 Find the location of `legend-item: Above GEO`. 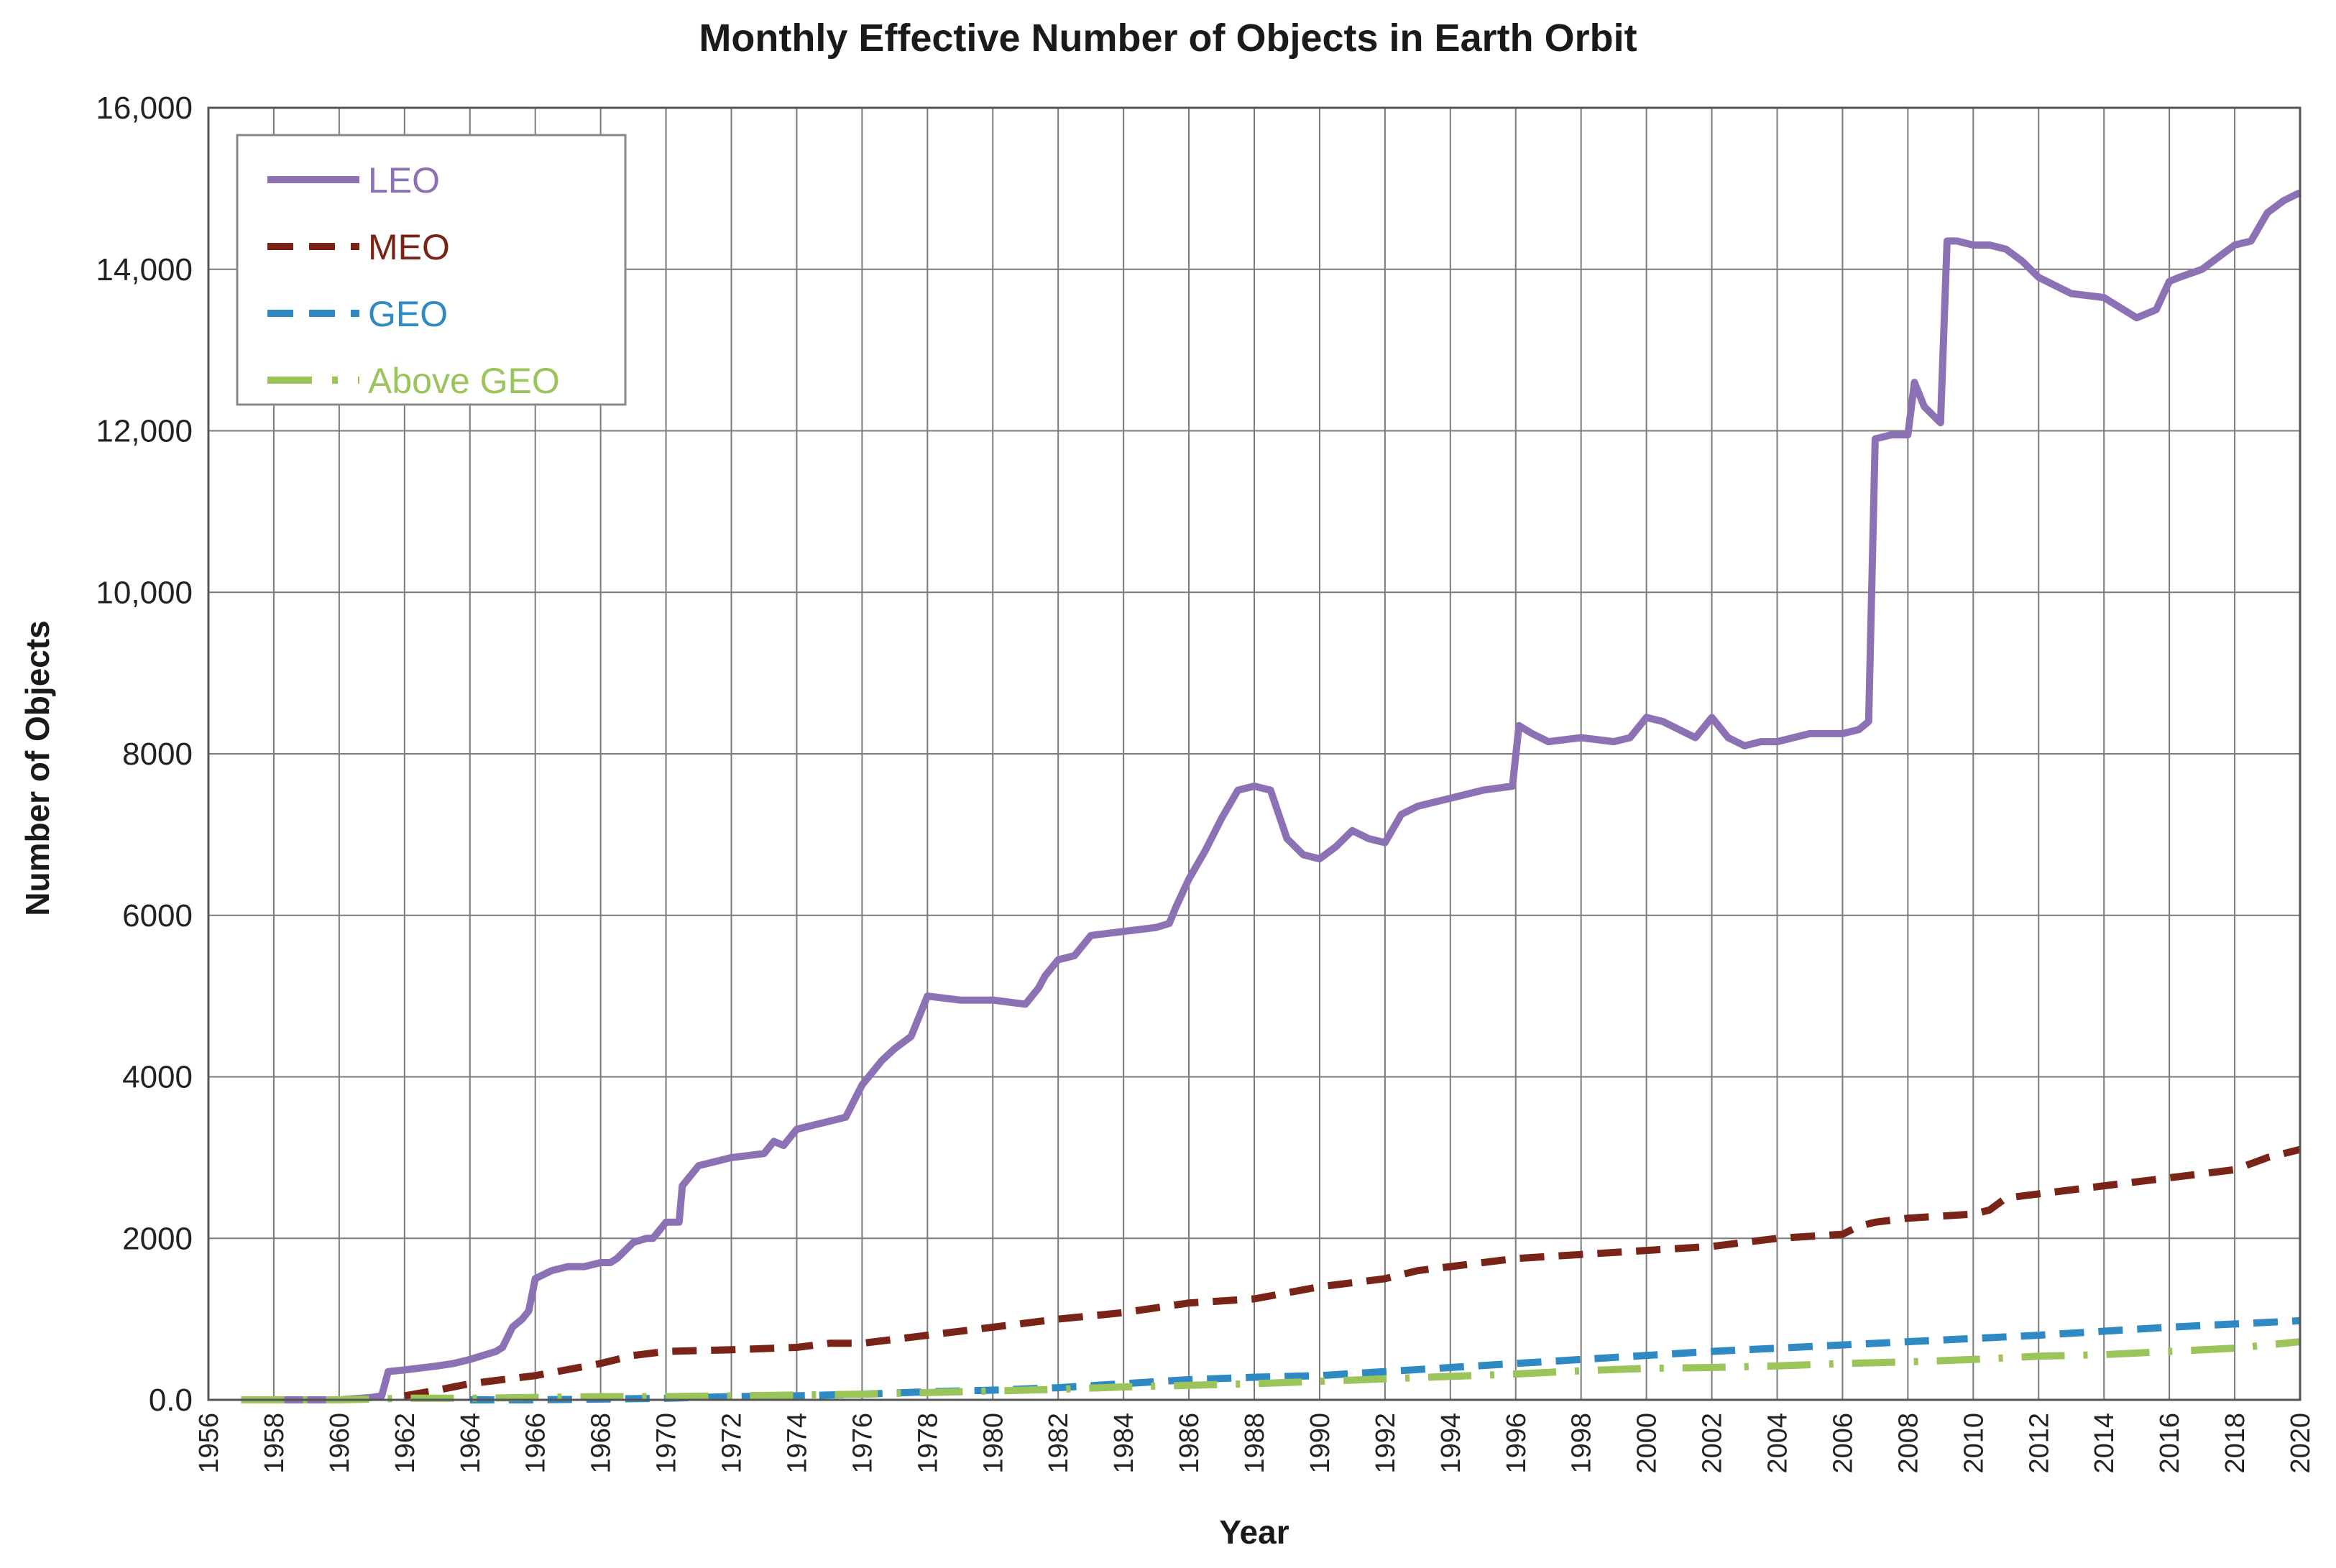

legend-item: Above GEO is located at coordinates (413, 381).